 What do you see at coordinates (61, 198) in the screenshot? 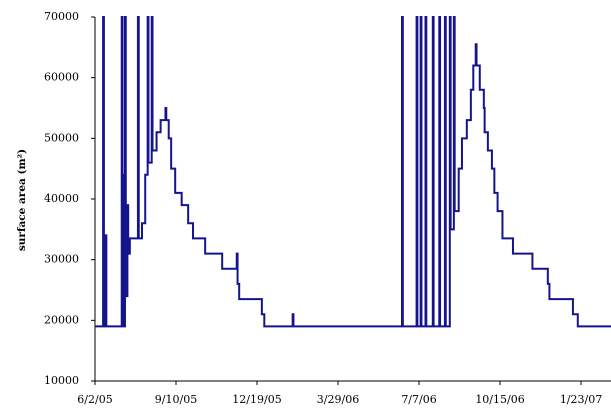
I see `y-tick-label: 40000` at bounding box center [61, 198].